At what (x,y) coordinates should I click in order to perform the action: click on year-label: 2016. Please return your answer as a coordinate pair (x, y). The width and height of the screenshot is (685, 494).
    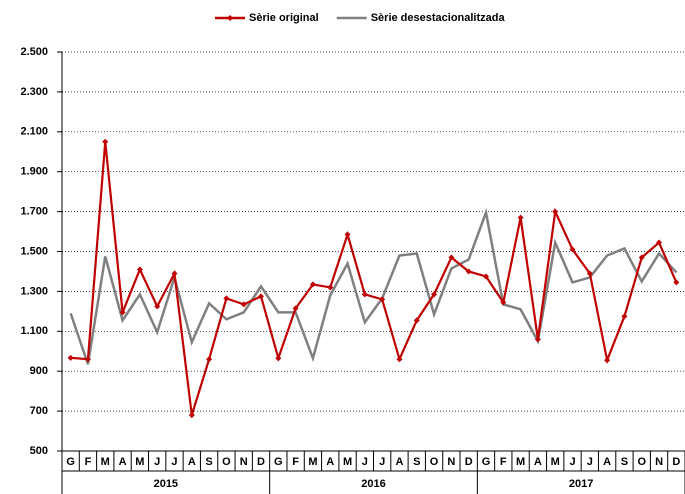
    Looking at the image, I should click on (373, 484).